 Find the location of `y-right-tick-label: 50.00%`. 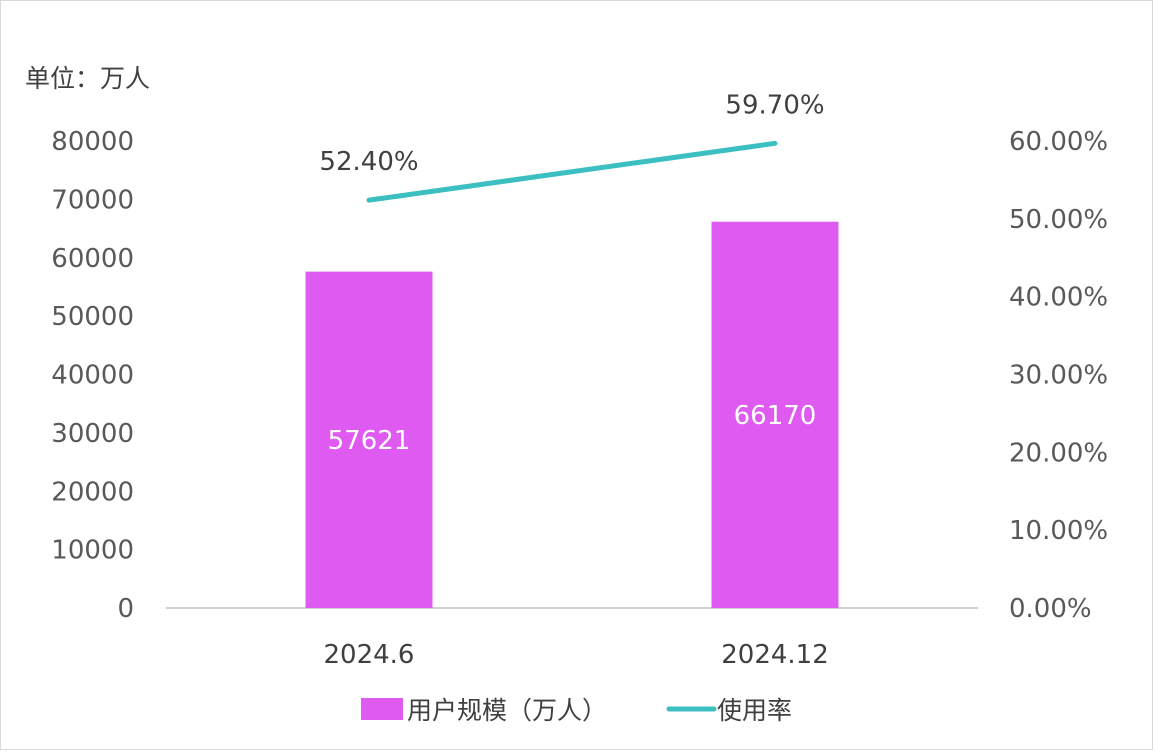

y-right-tick-label: 50.00% is located at coordinates (1058, 220).